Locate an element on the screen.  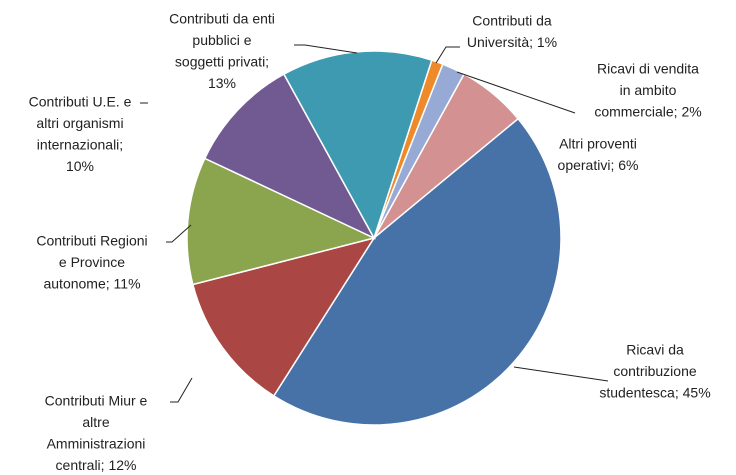
data-label: Contributi Miur e is located at coordinates (96, 401).